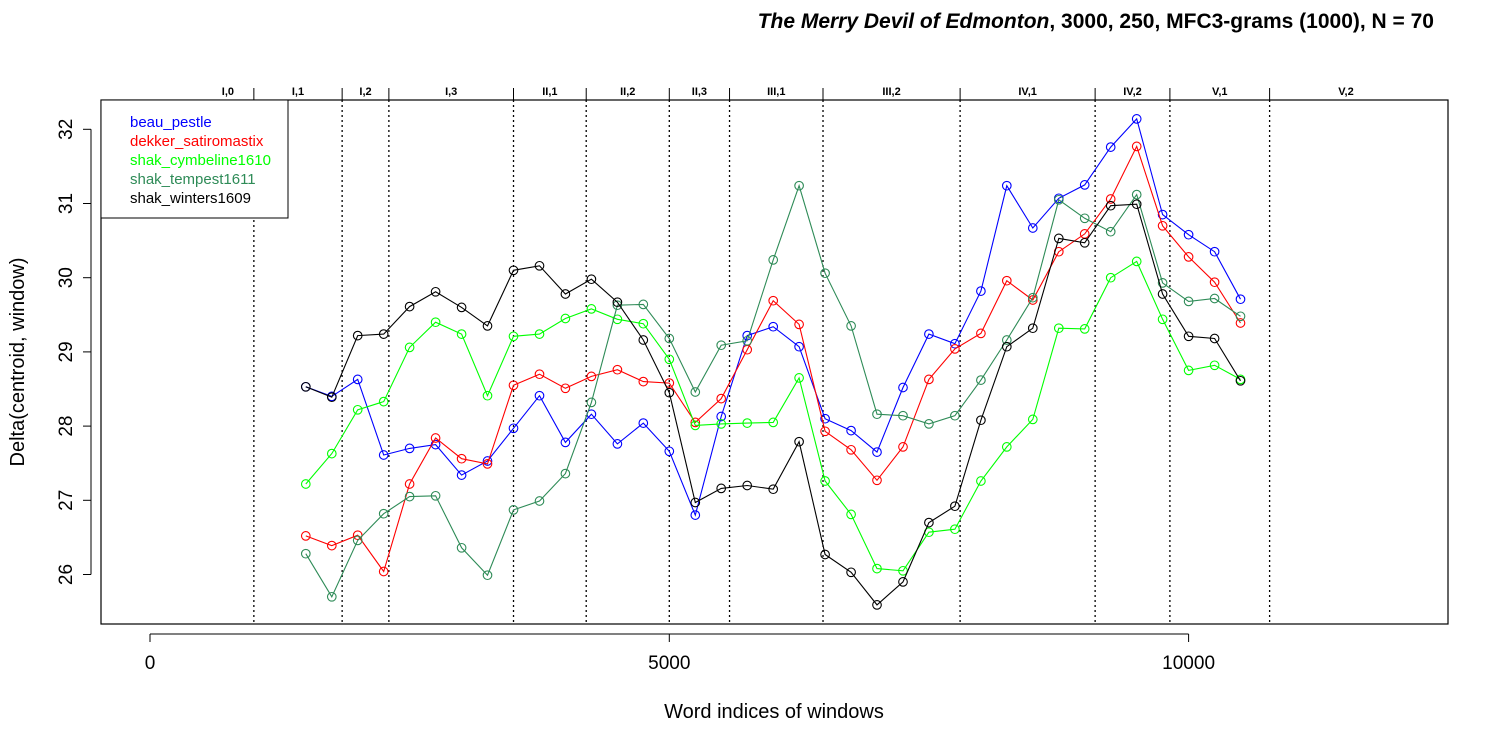 The width and height of the screenshot is (1500, 750). What do you see at coordinates (891, 92) in the screenshot?
I see `scene-label: III,2` at bounding box center [891, 92].